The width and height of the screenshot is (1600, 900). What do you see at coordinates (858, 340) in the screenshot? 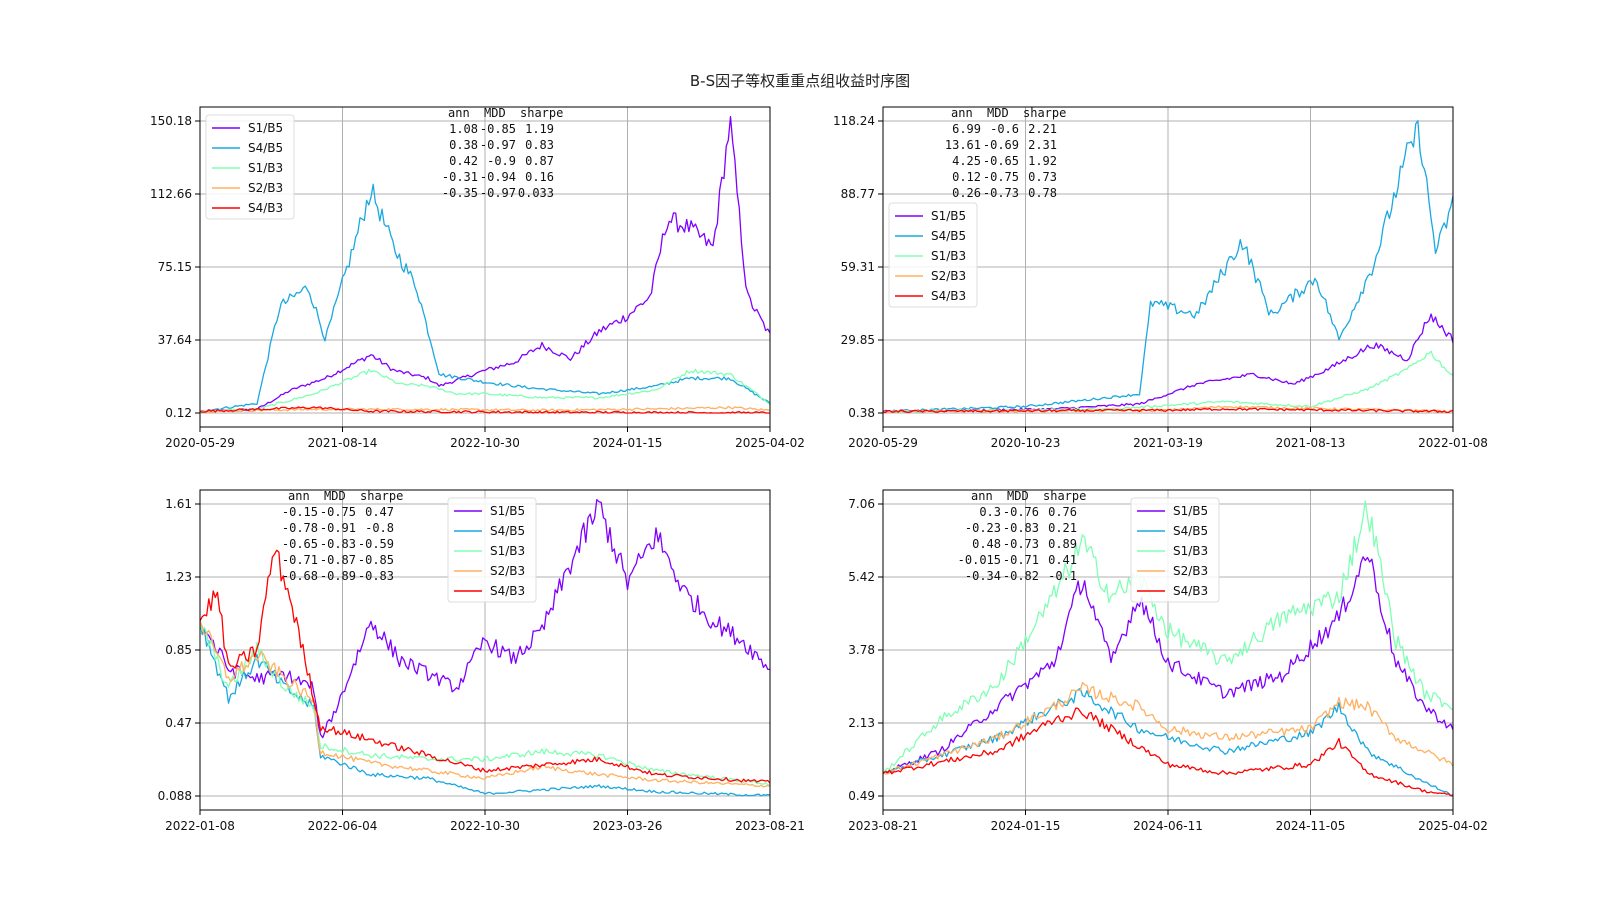
I see `y-tick-label: 29.85` at bounding box center [858, 340].